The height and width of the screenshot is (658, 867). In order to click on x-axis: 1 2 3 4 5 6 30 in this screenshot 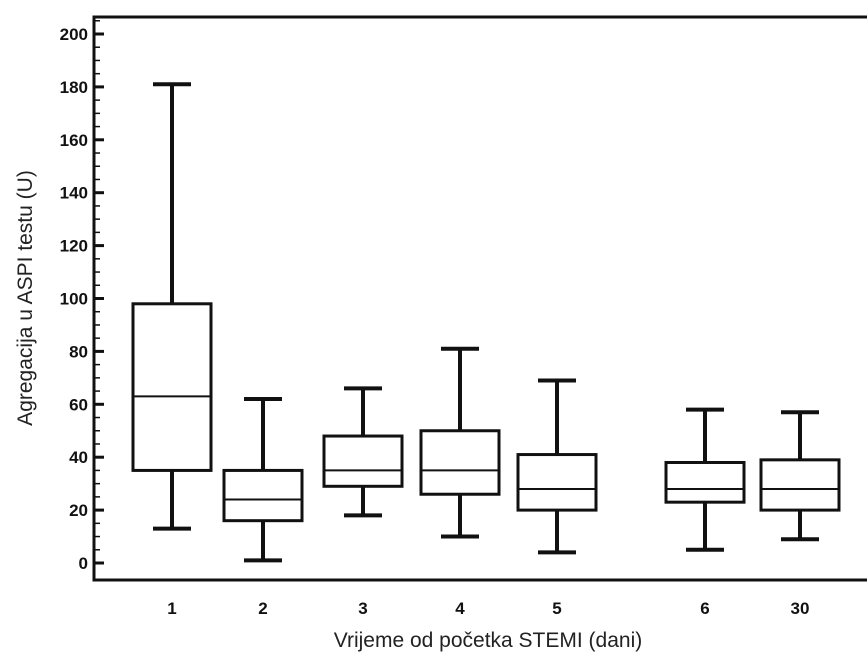, I will do `click(488, 608)`.